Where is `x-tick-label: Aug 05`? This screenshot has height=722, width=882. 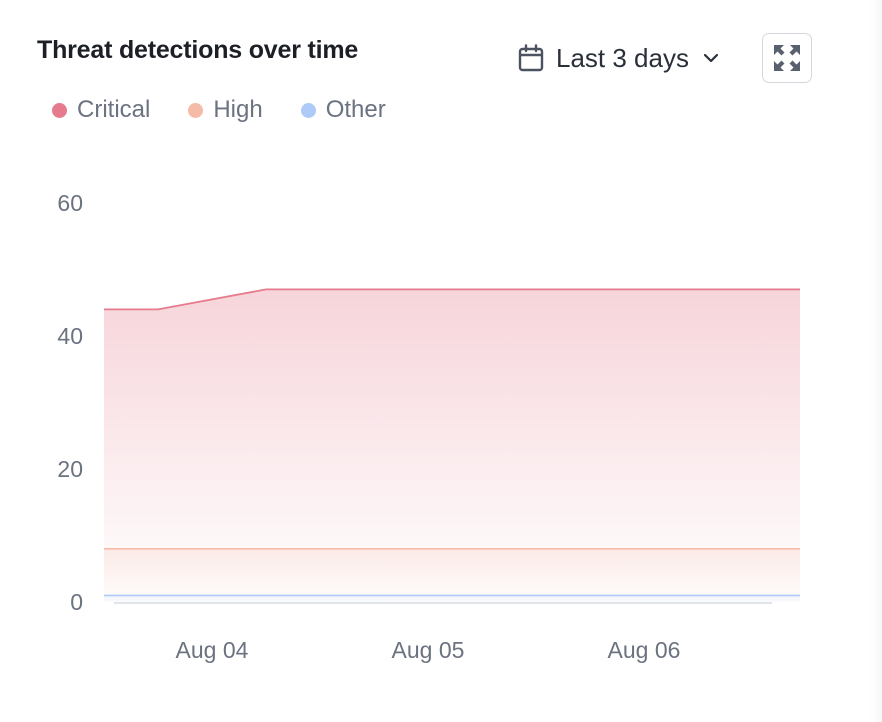
x-tick-label: Aug 05 is located at coordinates (428, 650).